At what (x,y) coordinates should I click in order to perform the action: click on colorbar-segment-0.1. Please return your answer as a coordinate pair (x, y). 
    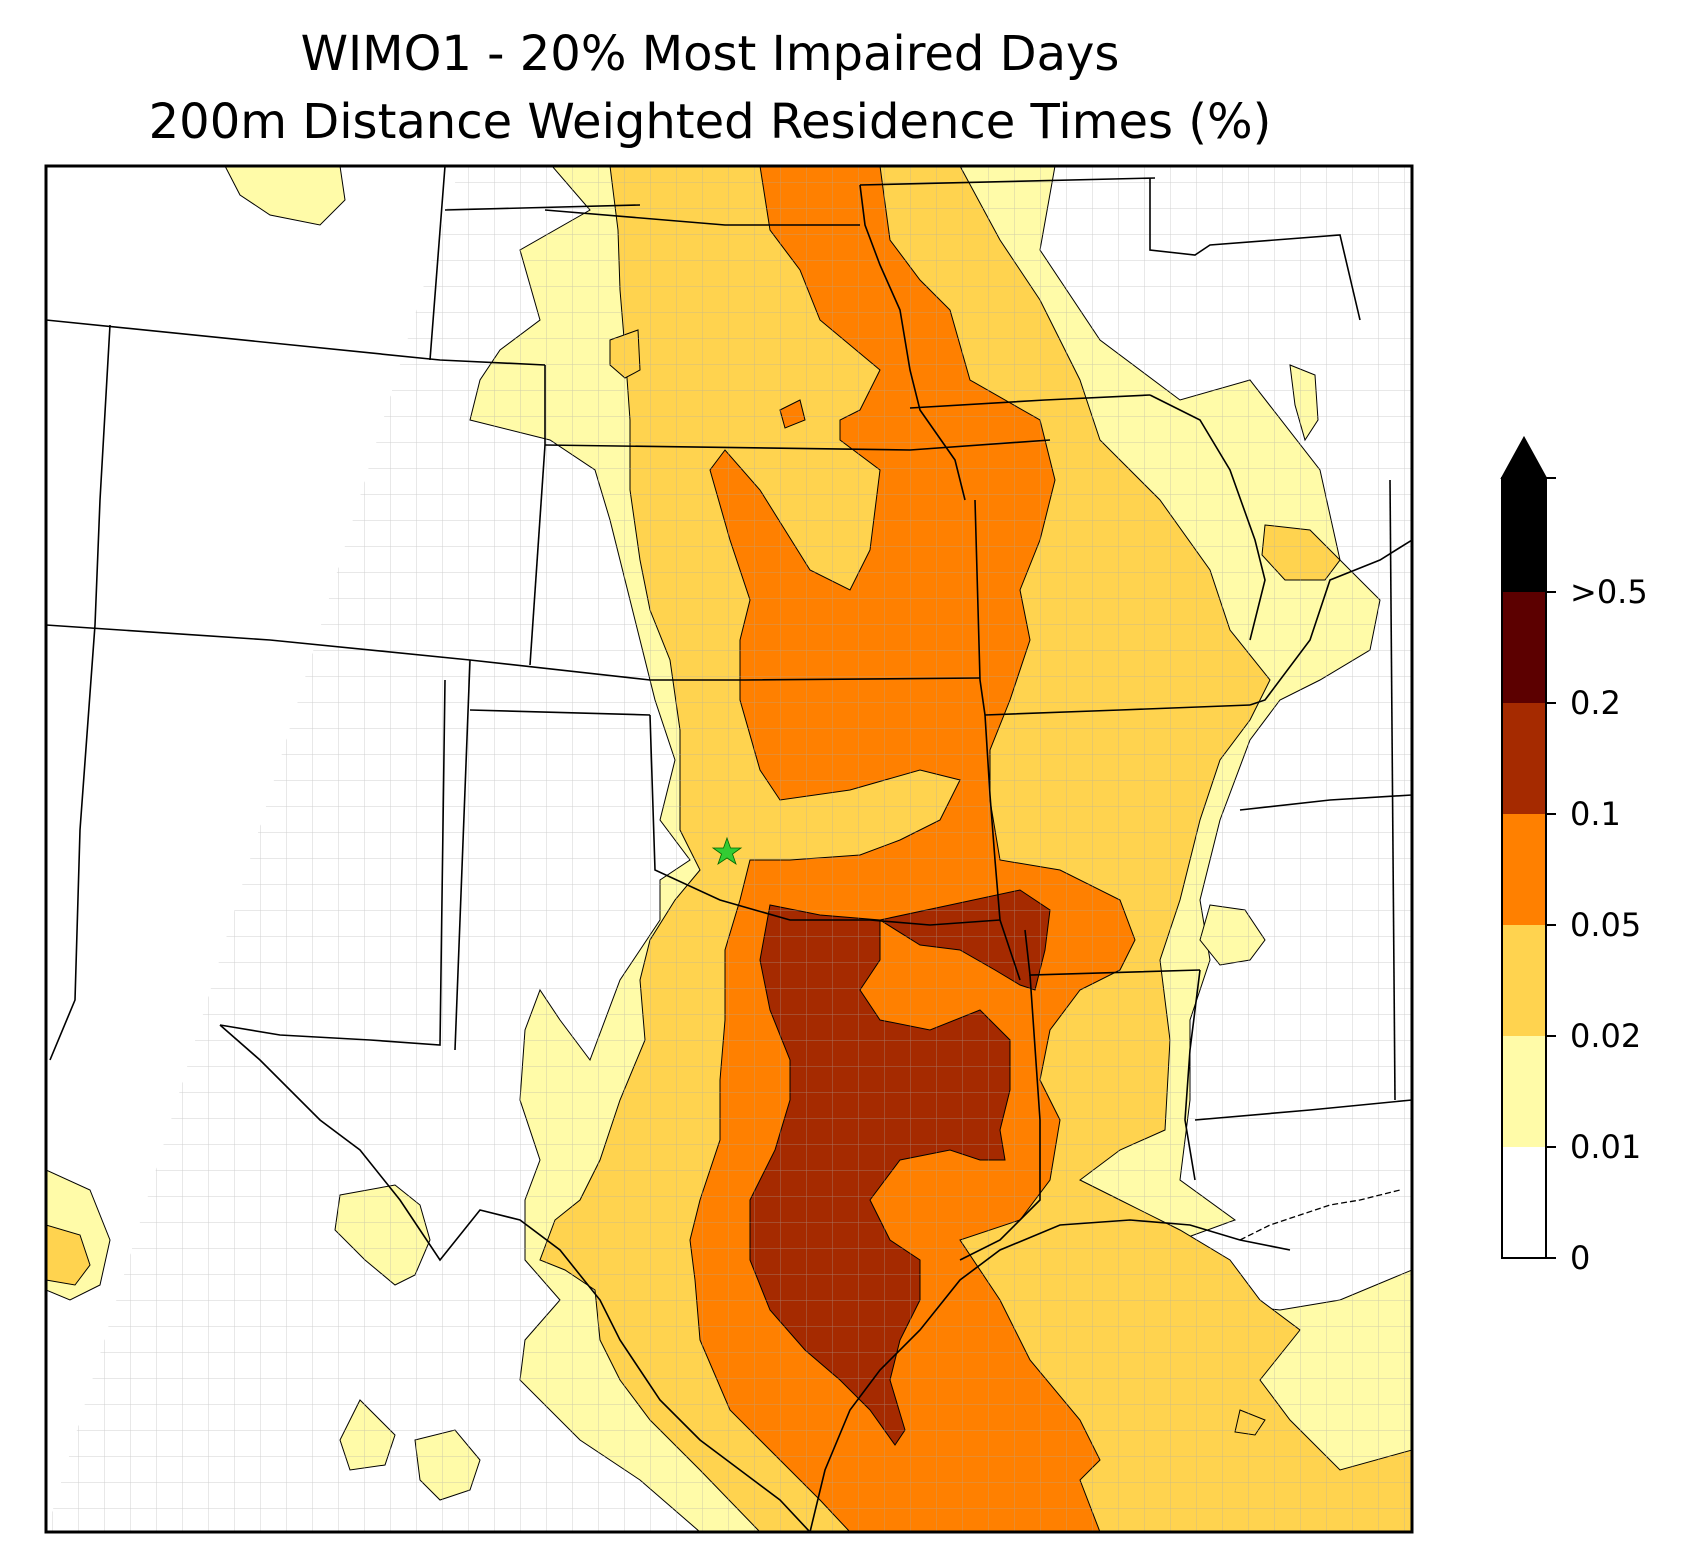
    Looking at the image, I should click on (1524, 758).